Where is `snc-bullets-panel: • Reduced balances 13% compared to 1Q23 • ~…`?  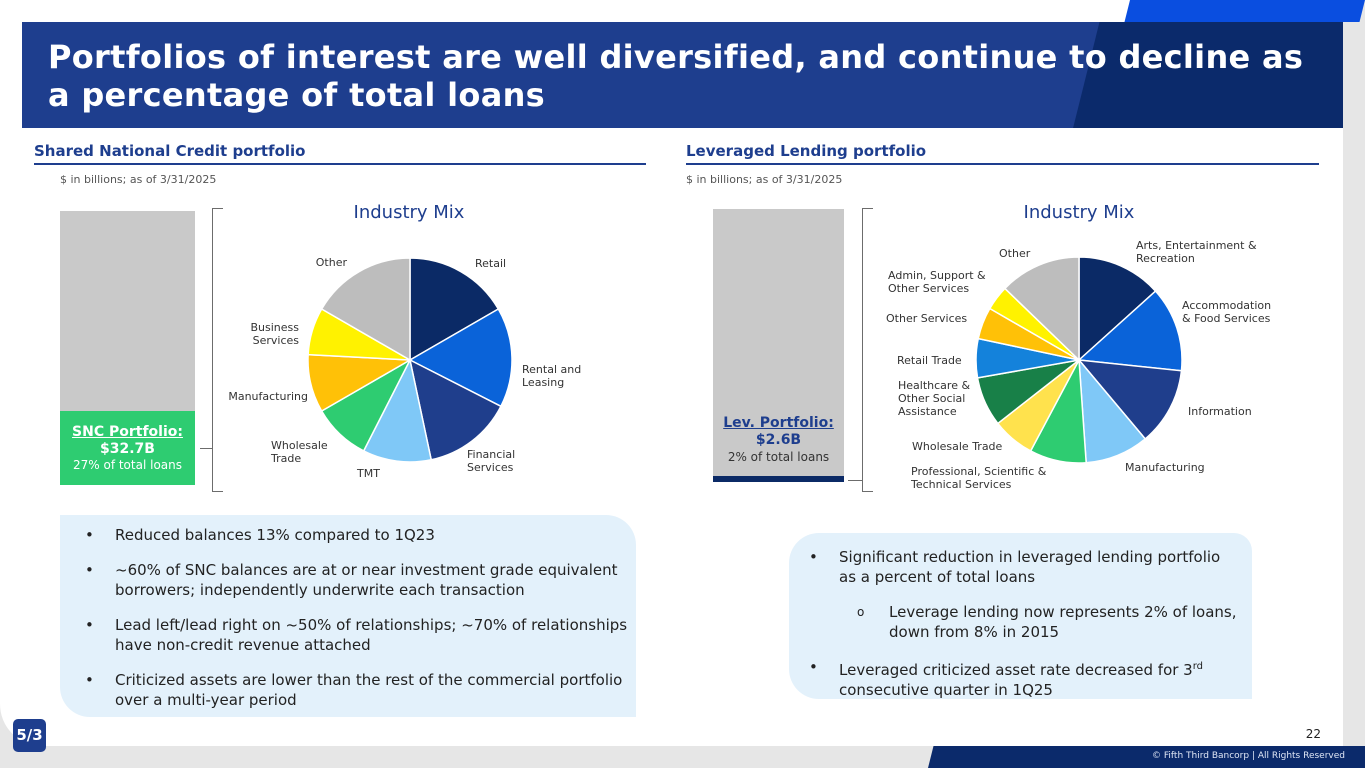
snc-bullets-panel: • Reduced balances 13% compared to 1Q23 • ~… is located at coordinates (348, 616).